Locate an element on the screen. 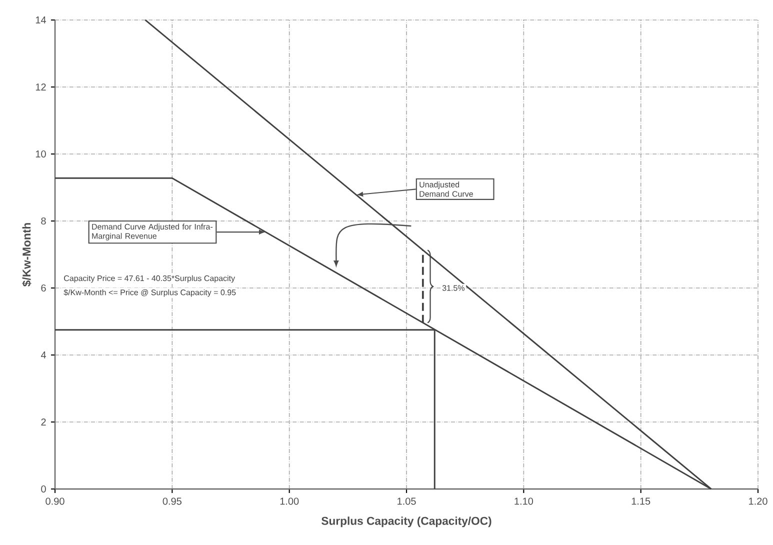  y-tick-label: 8 is located at coordinates (43, 221).